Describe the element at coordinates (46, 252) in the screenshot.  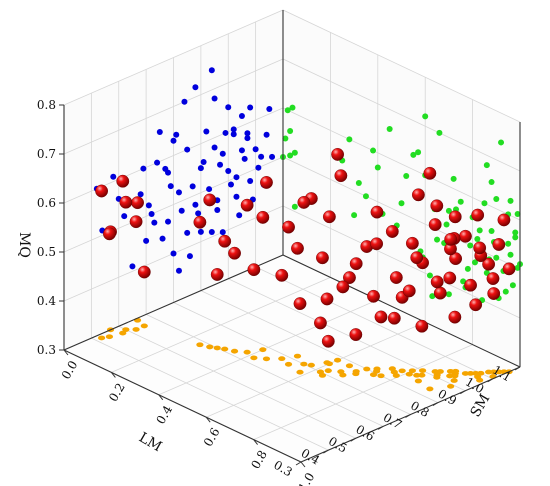
I see `z-tick-label: 0.5` at that location.